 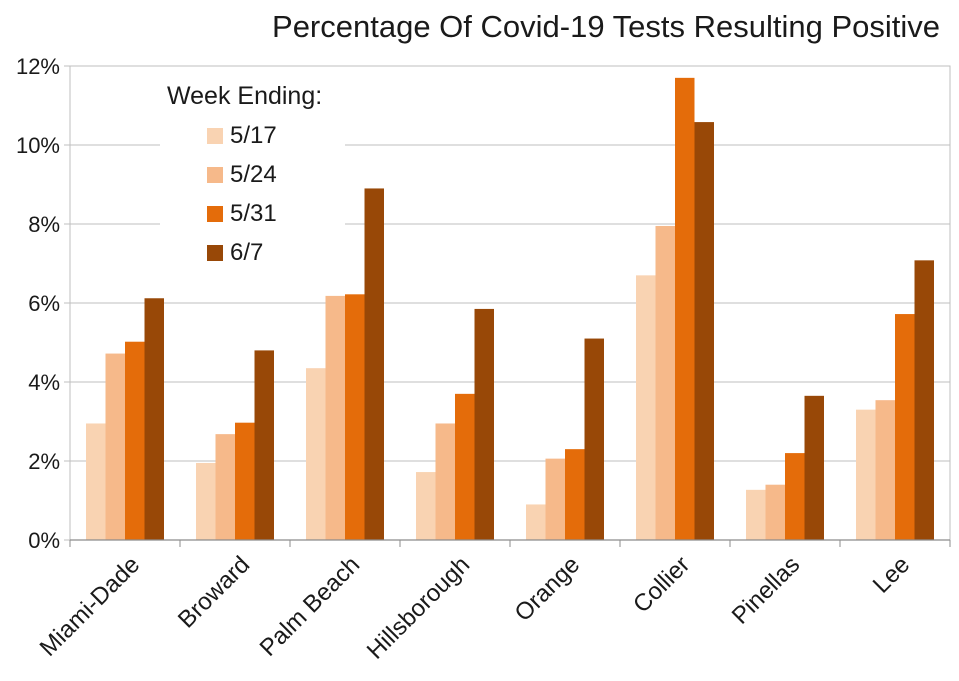 I want to click on y-tick-label: 8%, so click(x=44, y=224).